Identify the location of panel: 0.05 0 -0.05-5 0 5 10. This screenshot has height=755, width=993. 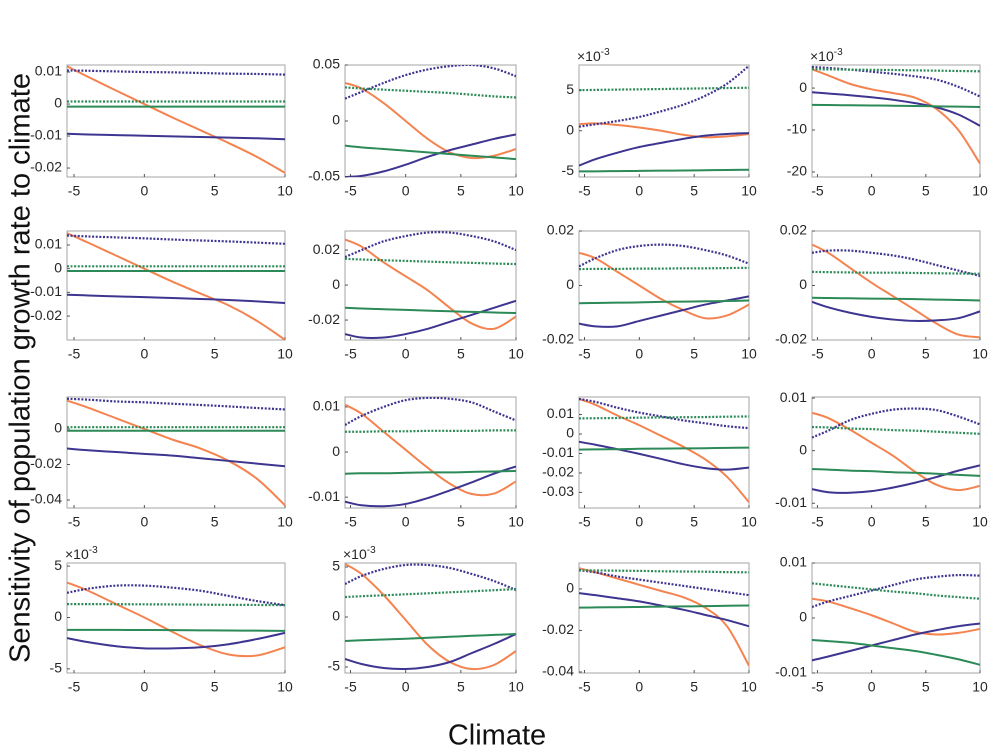
(416, 127).